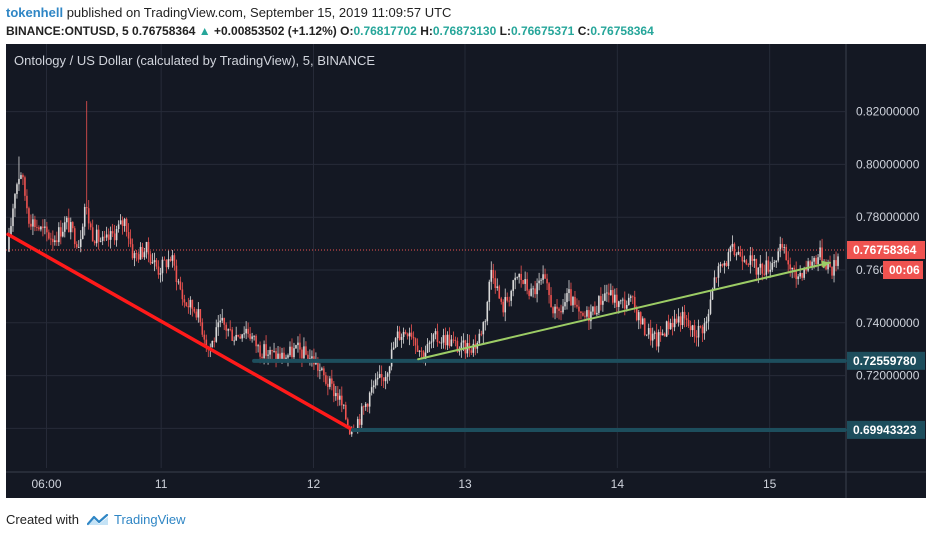 Image resolution: width=932 pixels, height=537 pixels. I want to click on low-key: L:, so click(505, 31).